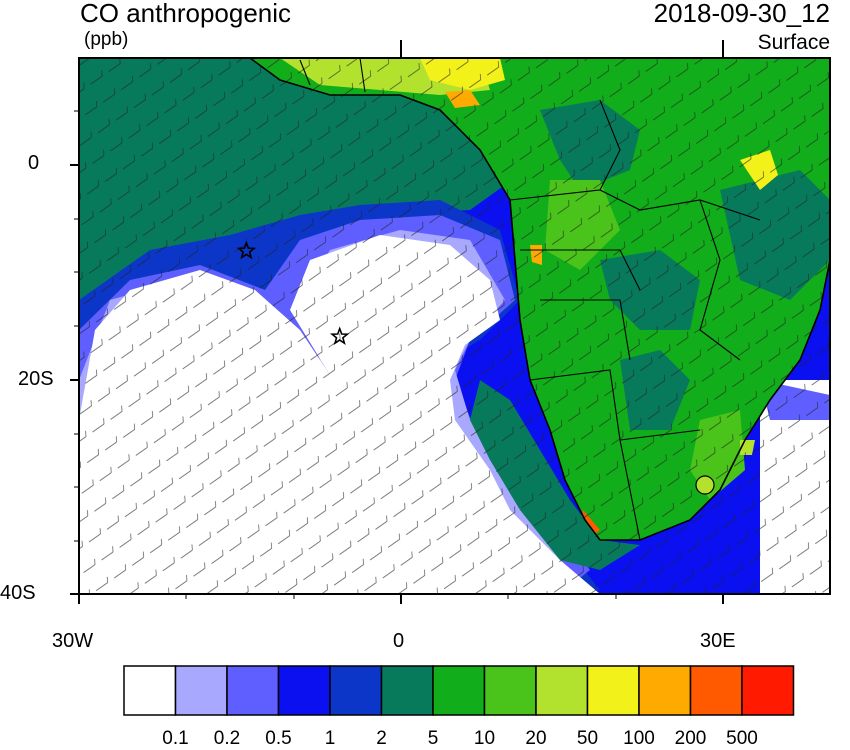 The image size is (850, 750). I want to click on colorbar-level-label: 1, so click(330, 738).